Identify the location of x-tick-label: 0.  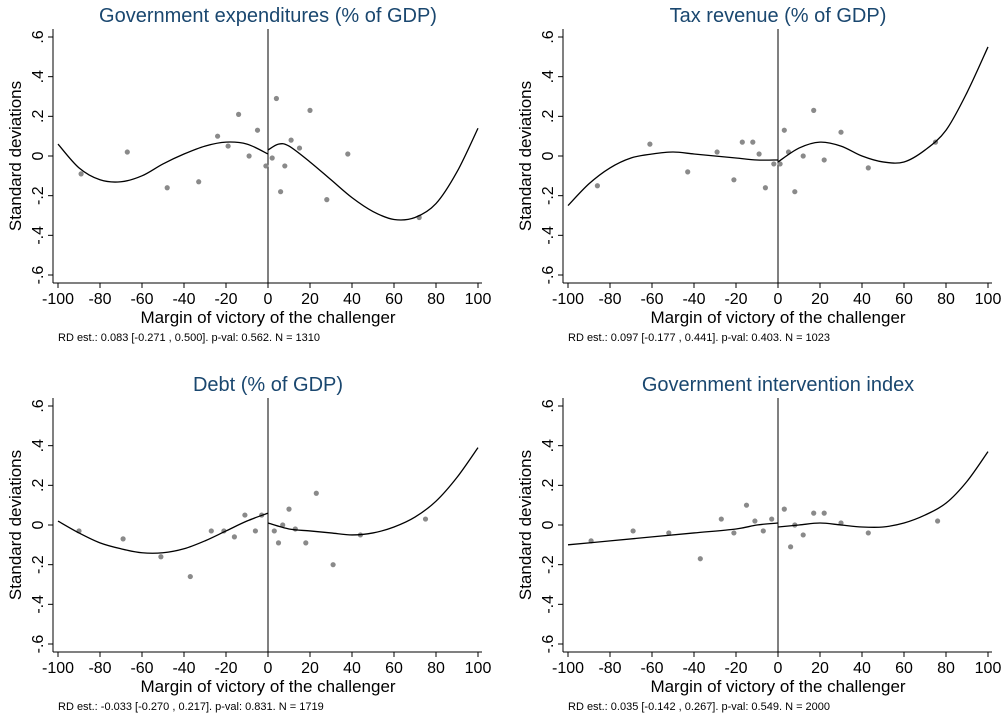
(778, 668).